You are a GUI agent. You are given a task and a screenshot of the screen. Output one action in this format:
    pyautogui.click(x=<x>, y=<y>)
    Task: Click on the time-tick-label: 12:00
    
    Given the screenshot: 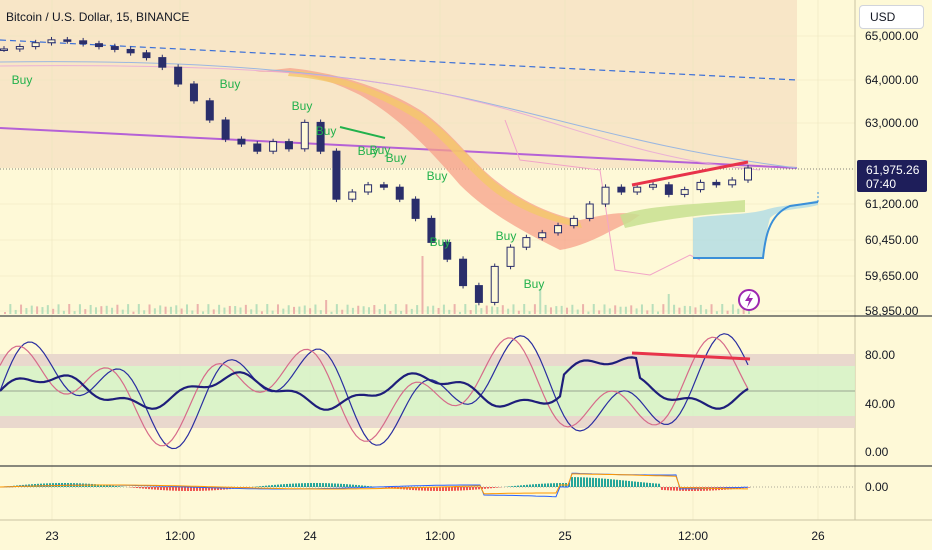 What is the action you would take?
    pyautogui.click(x=440, y=536)
    